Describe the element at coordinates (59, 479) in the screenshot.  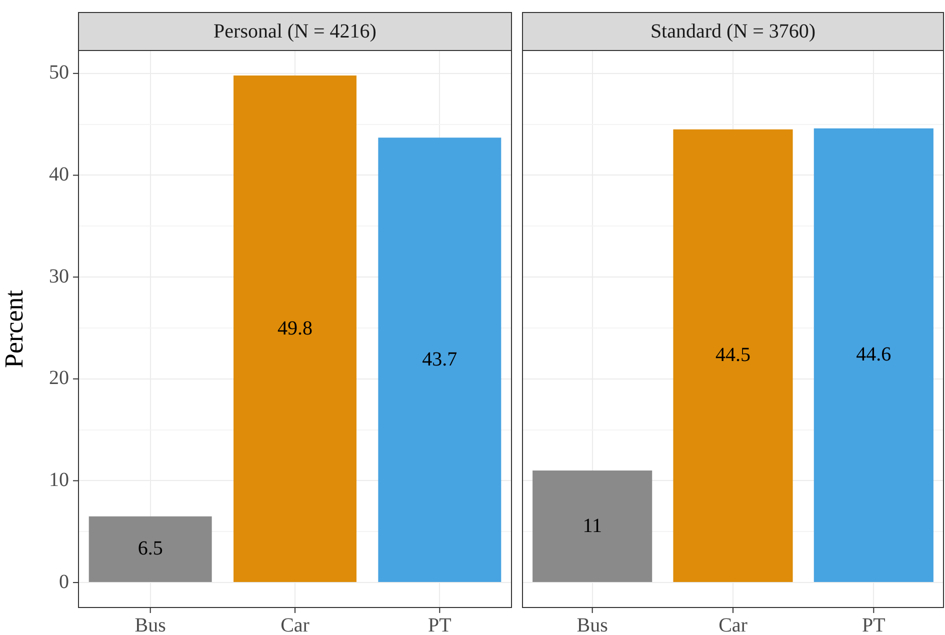
I see `y-tick-label: 10` at that location.